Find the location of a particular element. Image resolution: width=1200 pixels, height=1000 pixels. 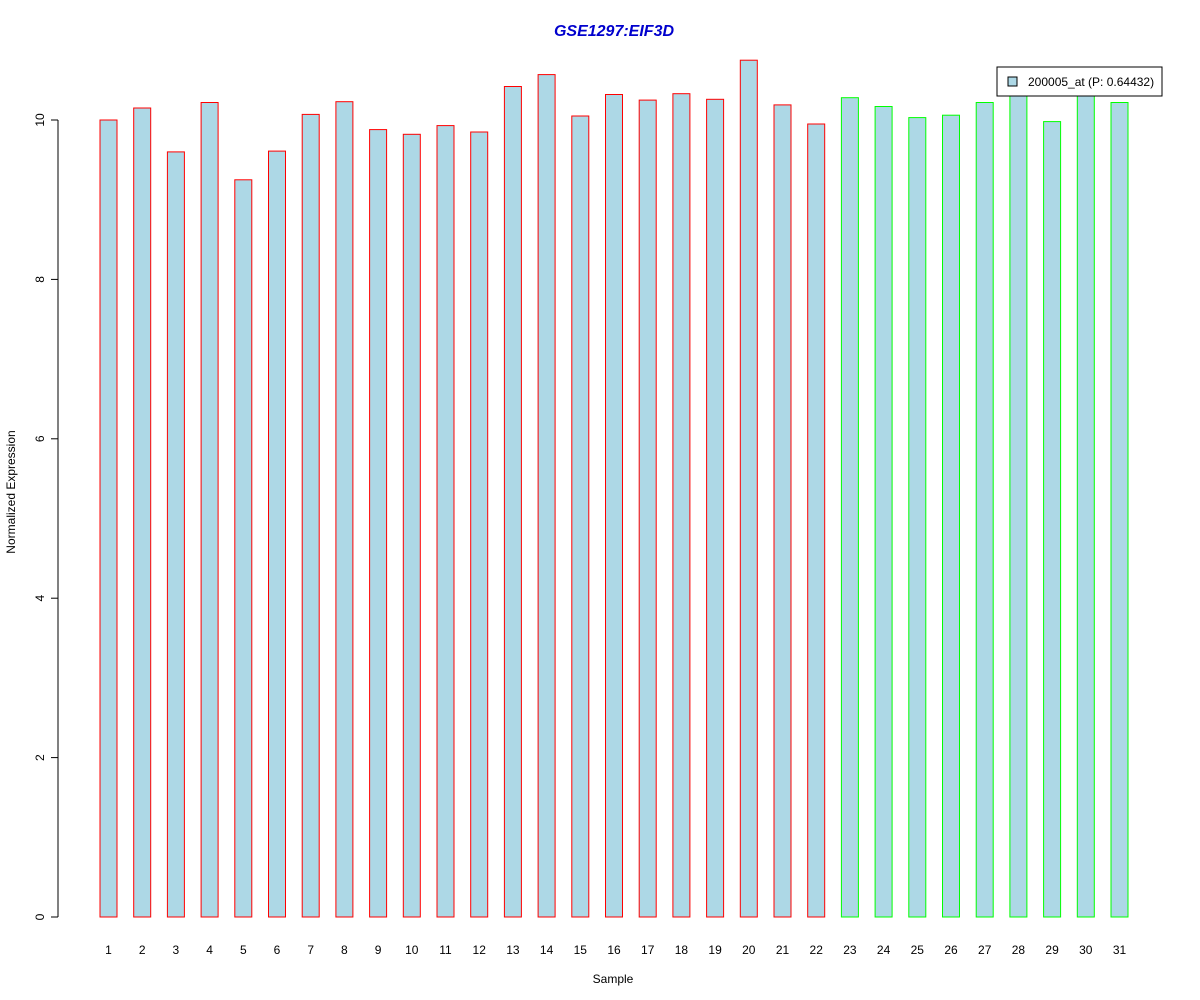

x-tick-label: 6 is located at coordinates (277, 950).